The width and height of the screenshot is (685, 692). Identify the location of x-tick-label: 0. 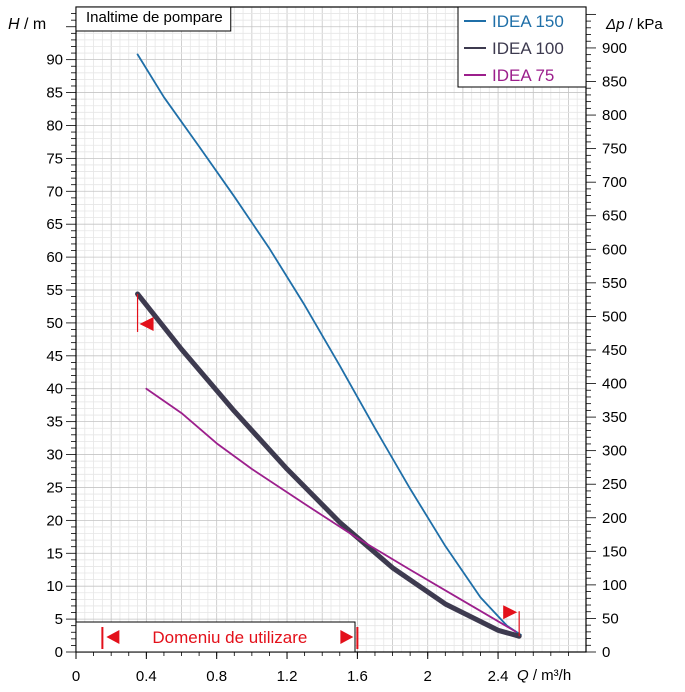
(76, 676).